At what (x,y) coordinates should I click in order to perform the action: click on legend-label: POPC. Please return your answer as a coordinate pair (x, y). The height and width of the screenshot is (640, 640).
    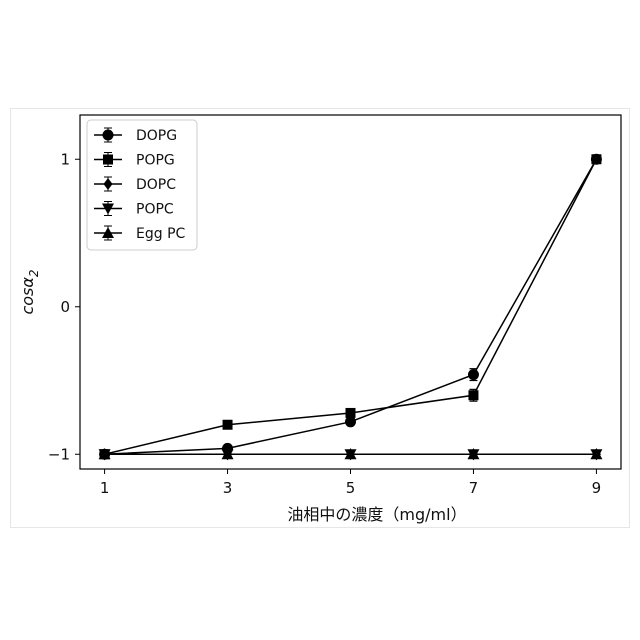
    Looking at the image, I should click on (155, 210).